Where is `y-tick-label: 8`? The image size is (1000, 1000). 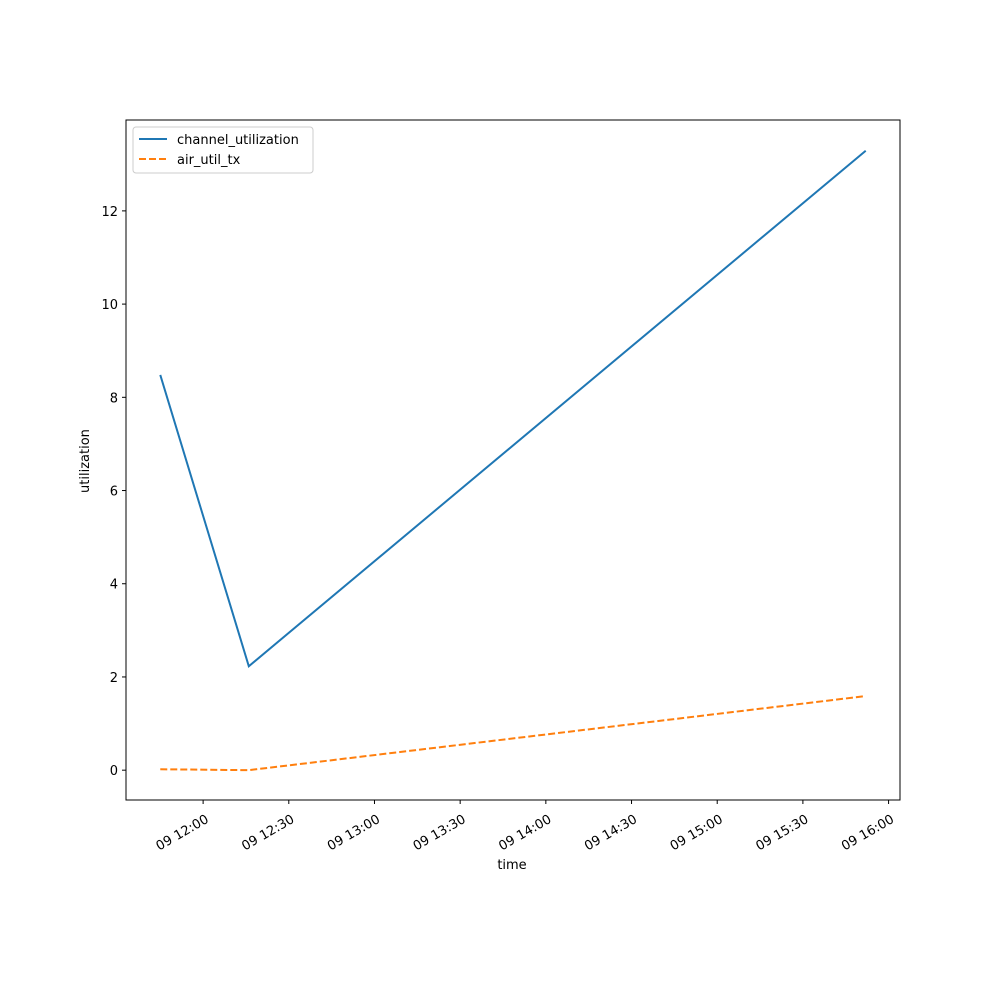 y-tick-label: 8 is located at coordinates (114, 398).